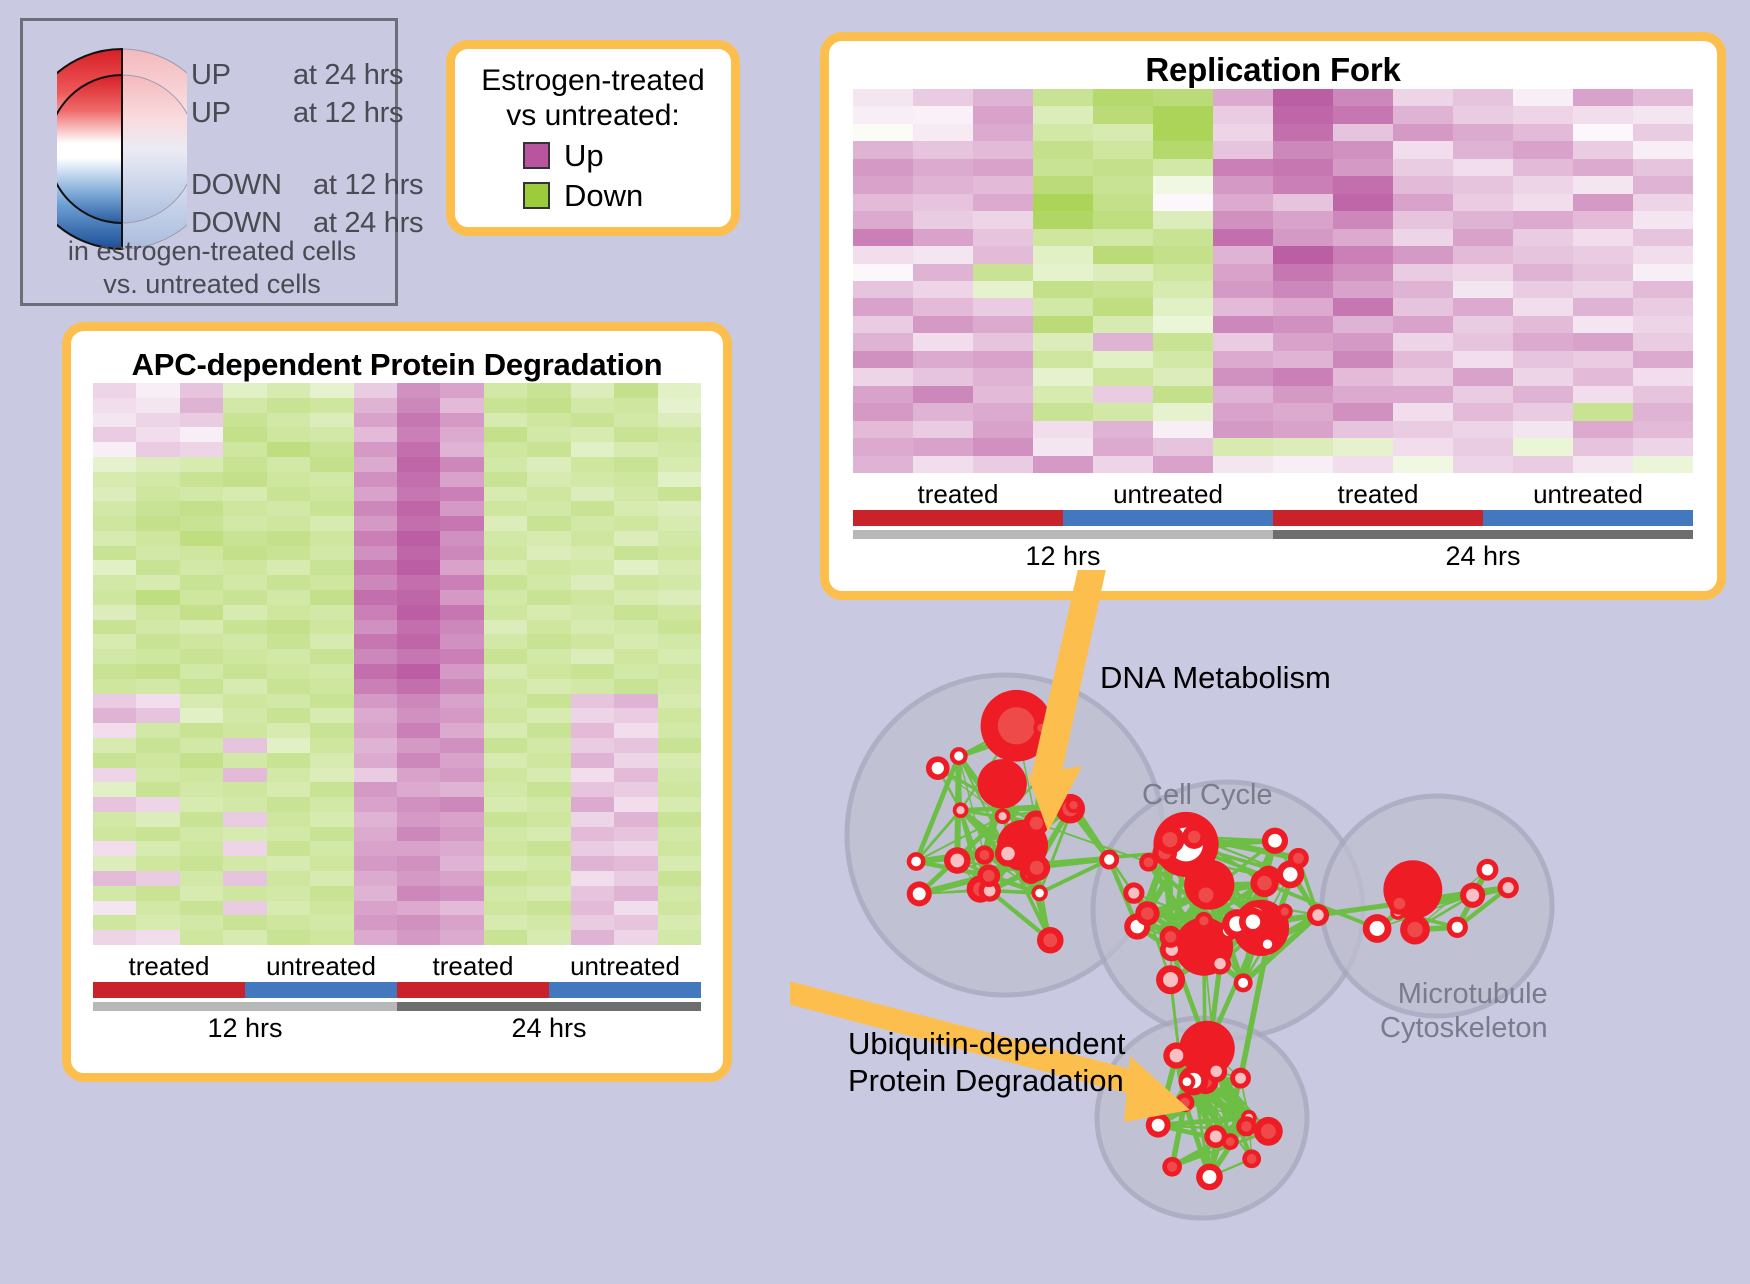 Image resolution: width=1750 pixels, height=1284 pixels. What do you see at coordinates (958, 494) in the screenshot?
I see `rf-group-label-0: treated` at bounding box center [958, 494].